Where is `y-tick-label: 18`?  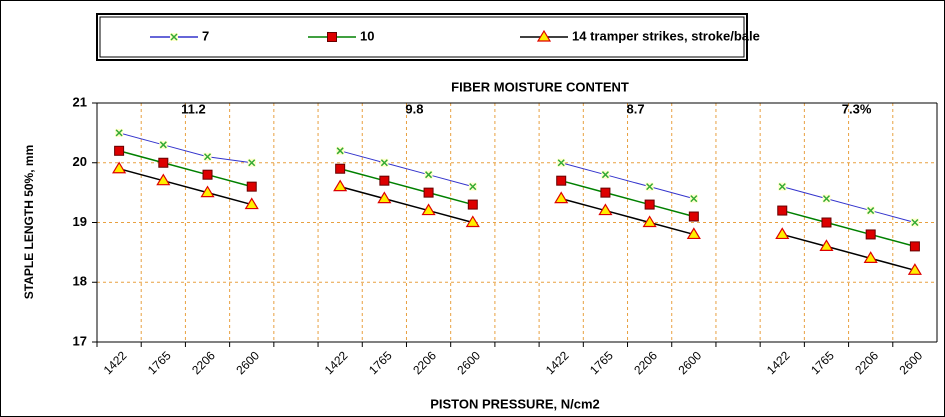
y-tick-label: 18 is located at coordinates (80, 281).